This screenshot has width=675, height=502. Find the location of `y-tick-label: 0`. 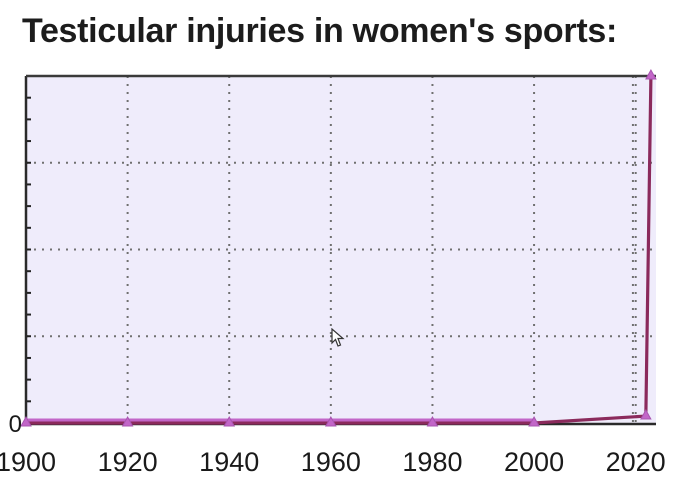

y-tick-label: 0 is located at coordinates (15, 424).